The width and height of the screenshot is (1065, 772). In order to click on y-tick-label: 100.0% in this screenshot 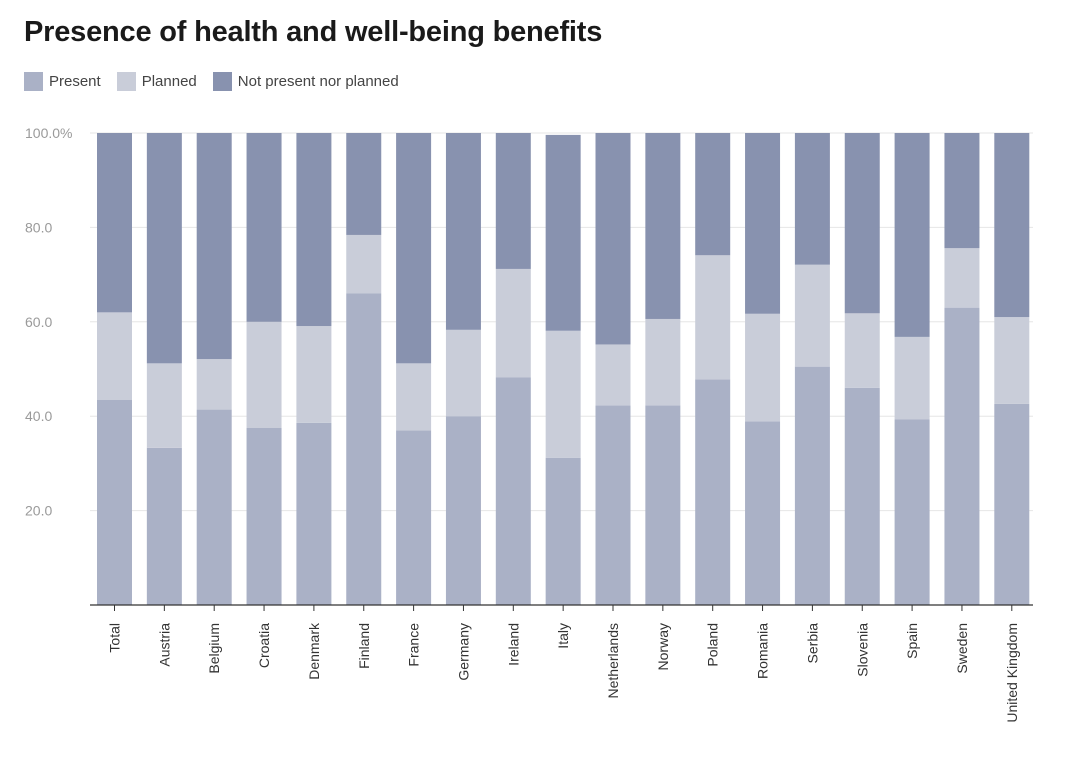, I will do `click(48, 133)`.